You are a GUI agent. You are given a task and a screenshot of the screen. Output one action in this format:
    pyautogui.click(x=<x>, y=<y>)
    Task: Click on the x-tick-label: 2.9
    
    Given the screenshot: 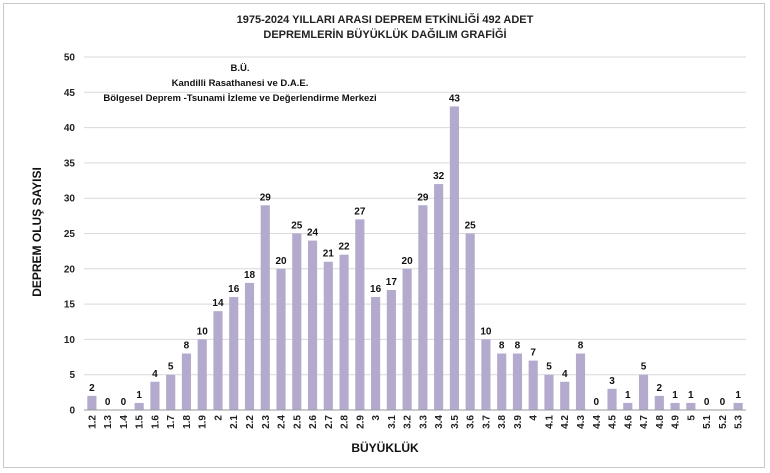 What is the action you would take?
    pyautogui.click(x=360, y=422)
    